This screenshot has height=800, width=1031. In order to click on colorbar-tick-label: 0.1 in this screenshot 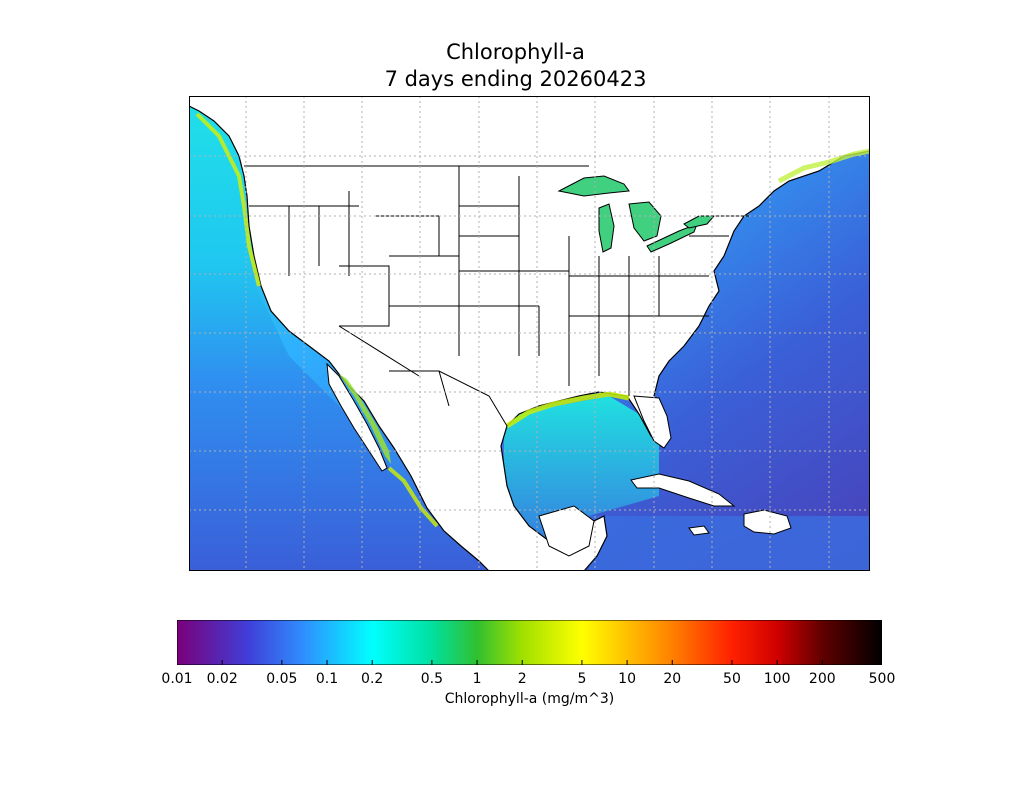, I will do `click(327, 679)`.